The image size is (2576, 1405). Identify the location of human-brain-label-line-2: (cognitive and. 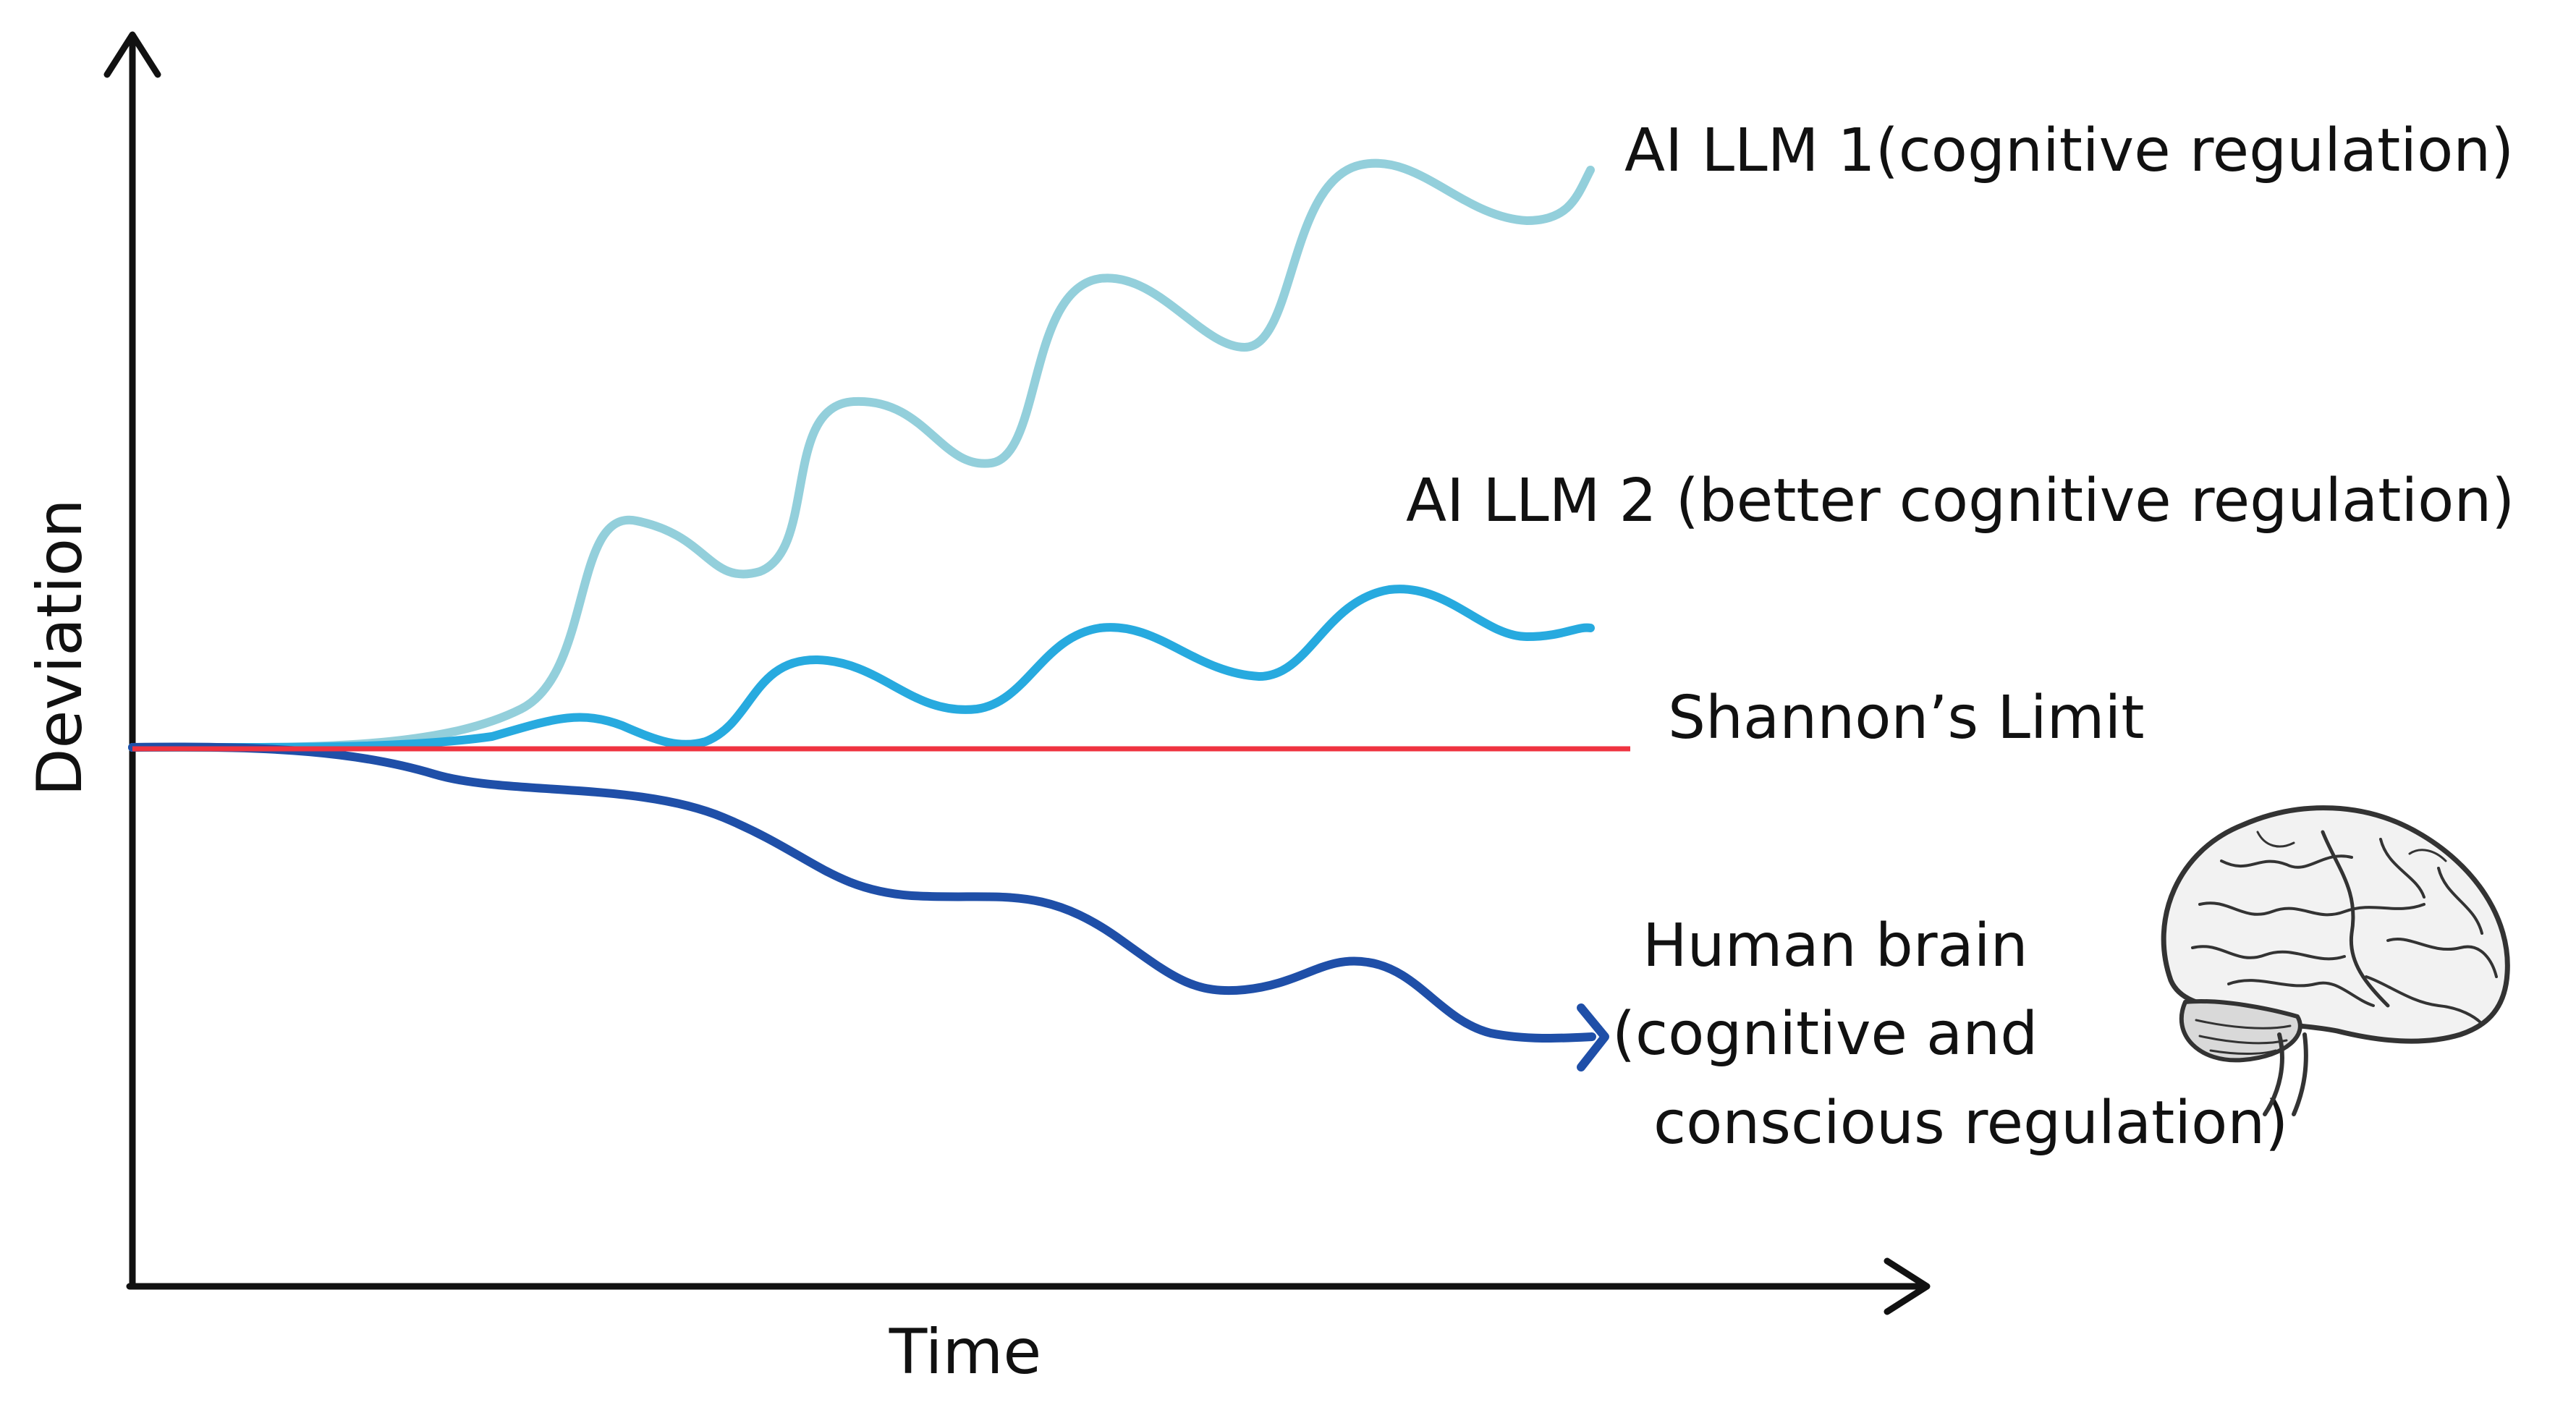
(1825, 1034).